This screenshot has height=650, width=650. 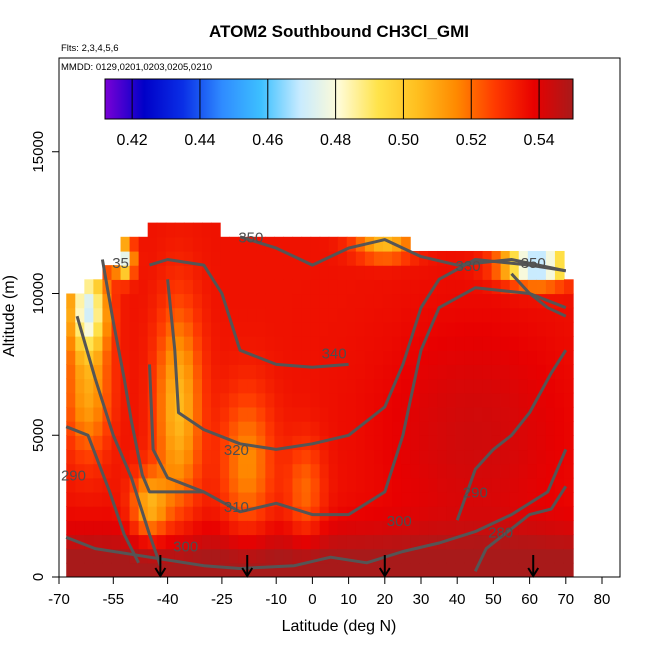 I want to click on colorbar: 0.42 0.44 0.46 0.48 0.50 0.52 0.54, so click(x=339, y=113).